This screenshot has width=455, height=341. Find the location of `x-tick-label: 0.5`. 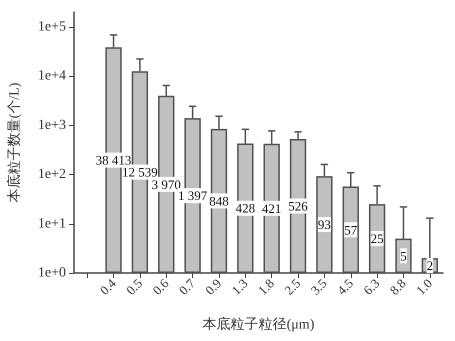

x-tick-label: 0.5 is located at coordinates (134, 287).